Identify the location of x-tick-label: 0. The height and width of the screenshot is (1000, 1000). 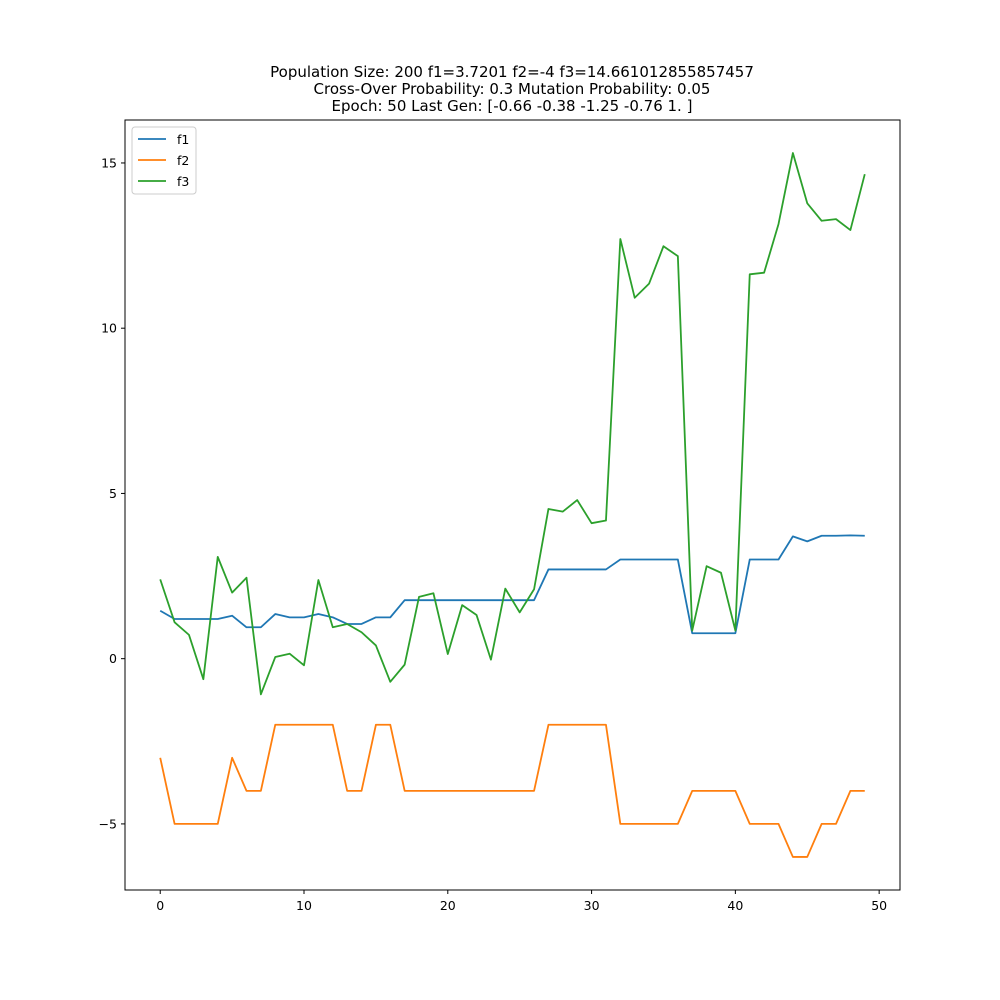
(160, 905).